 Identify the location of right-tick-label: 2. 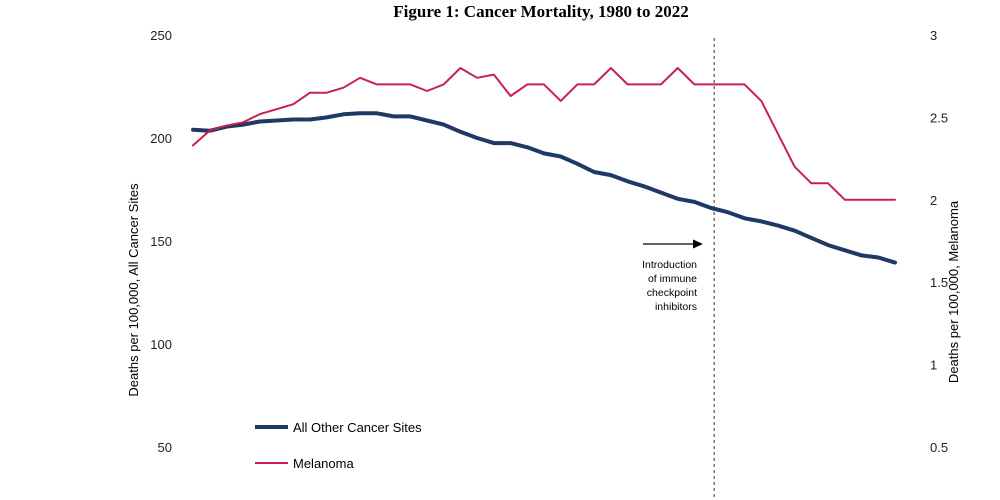
(933, 200).